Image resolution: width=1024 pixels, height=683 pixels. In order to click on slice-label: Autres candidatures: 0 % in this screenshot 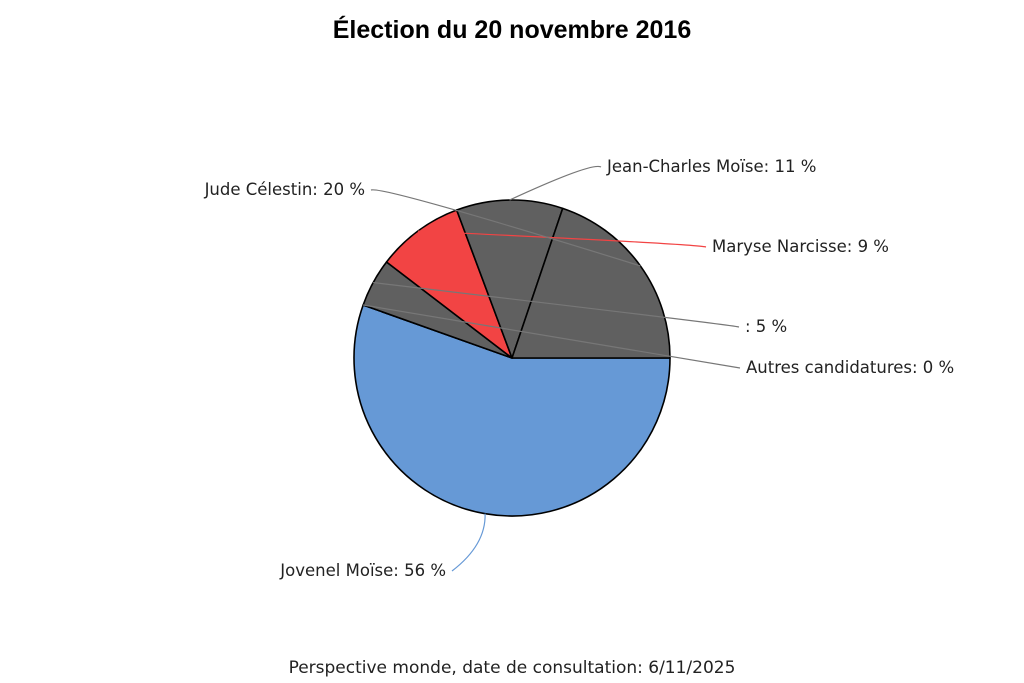, I will do `click(850, 367)`.